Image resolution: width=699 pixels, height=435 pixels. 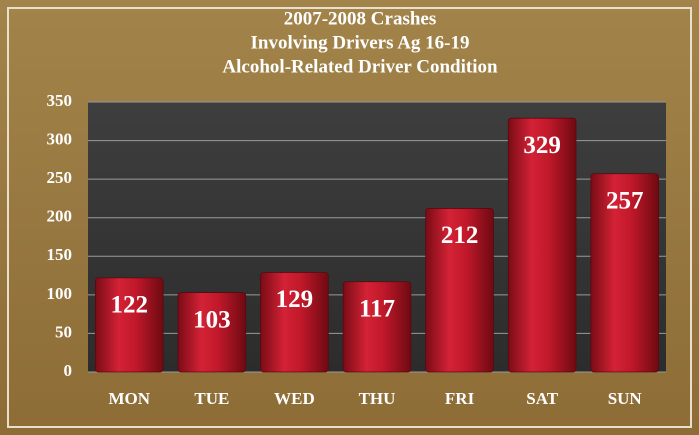 I want to click on y-tick-label: 350, so click(x=60, y=100).